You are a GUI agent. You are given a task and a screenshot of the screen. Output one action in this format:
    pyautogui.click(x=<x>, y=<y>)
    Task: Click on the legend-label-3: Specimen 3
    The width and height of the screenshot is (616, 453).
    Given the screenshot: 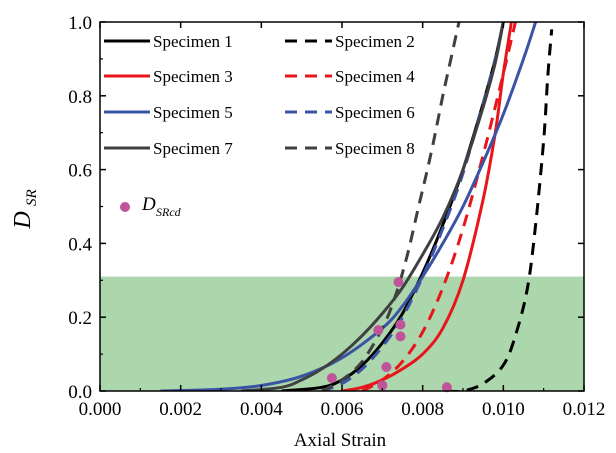 What is the action you would take?
    pyautogui.click(x=193, y=76)
    